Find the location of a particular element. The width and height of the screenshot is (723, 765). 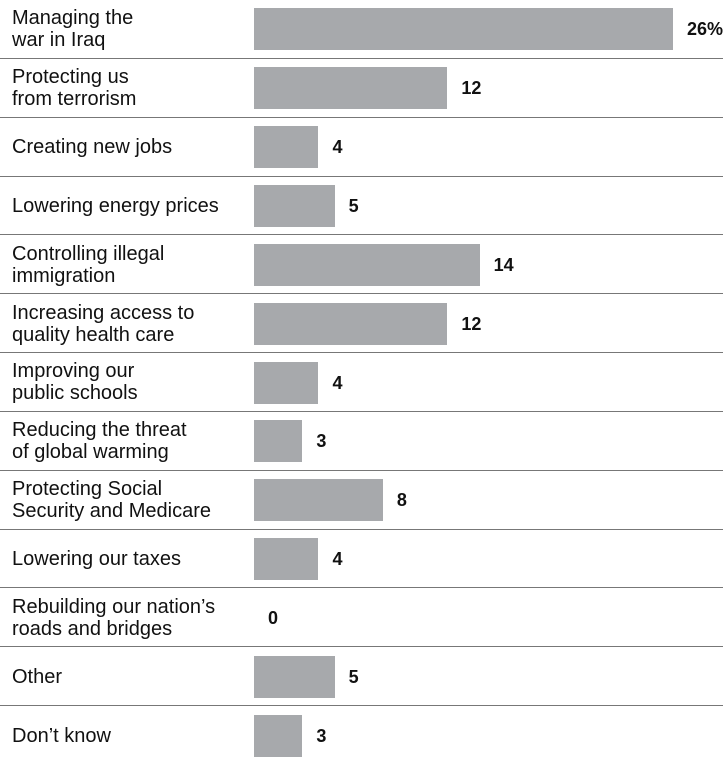

category-label: Protecting us from terrorism is located at coordinates (74, 88).